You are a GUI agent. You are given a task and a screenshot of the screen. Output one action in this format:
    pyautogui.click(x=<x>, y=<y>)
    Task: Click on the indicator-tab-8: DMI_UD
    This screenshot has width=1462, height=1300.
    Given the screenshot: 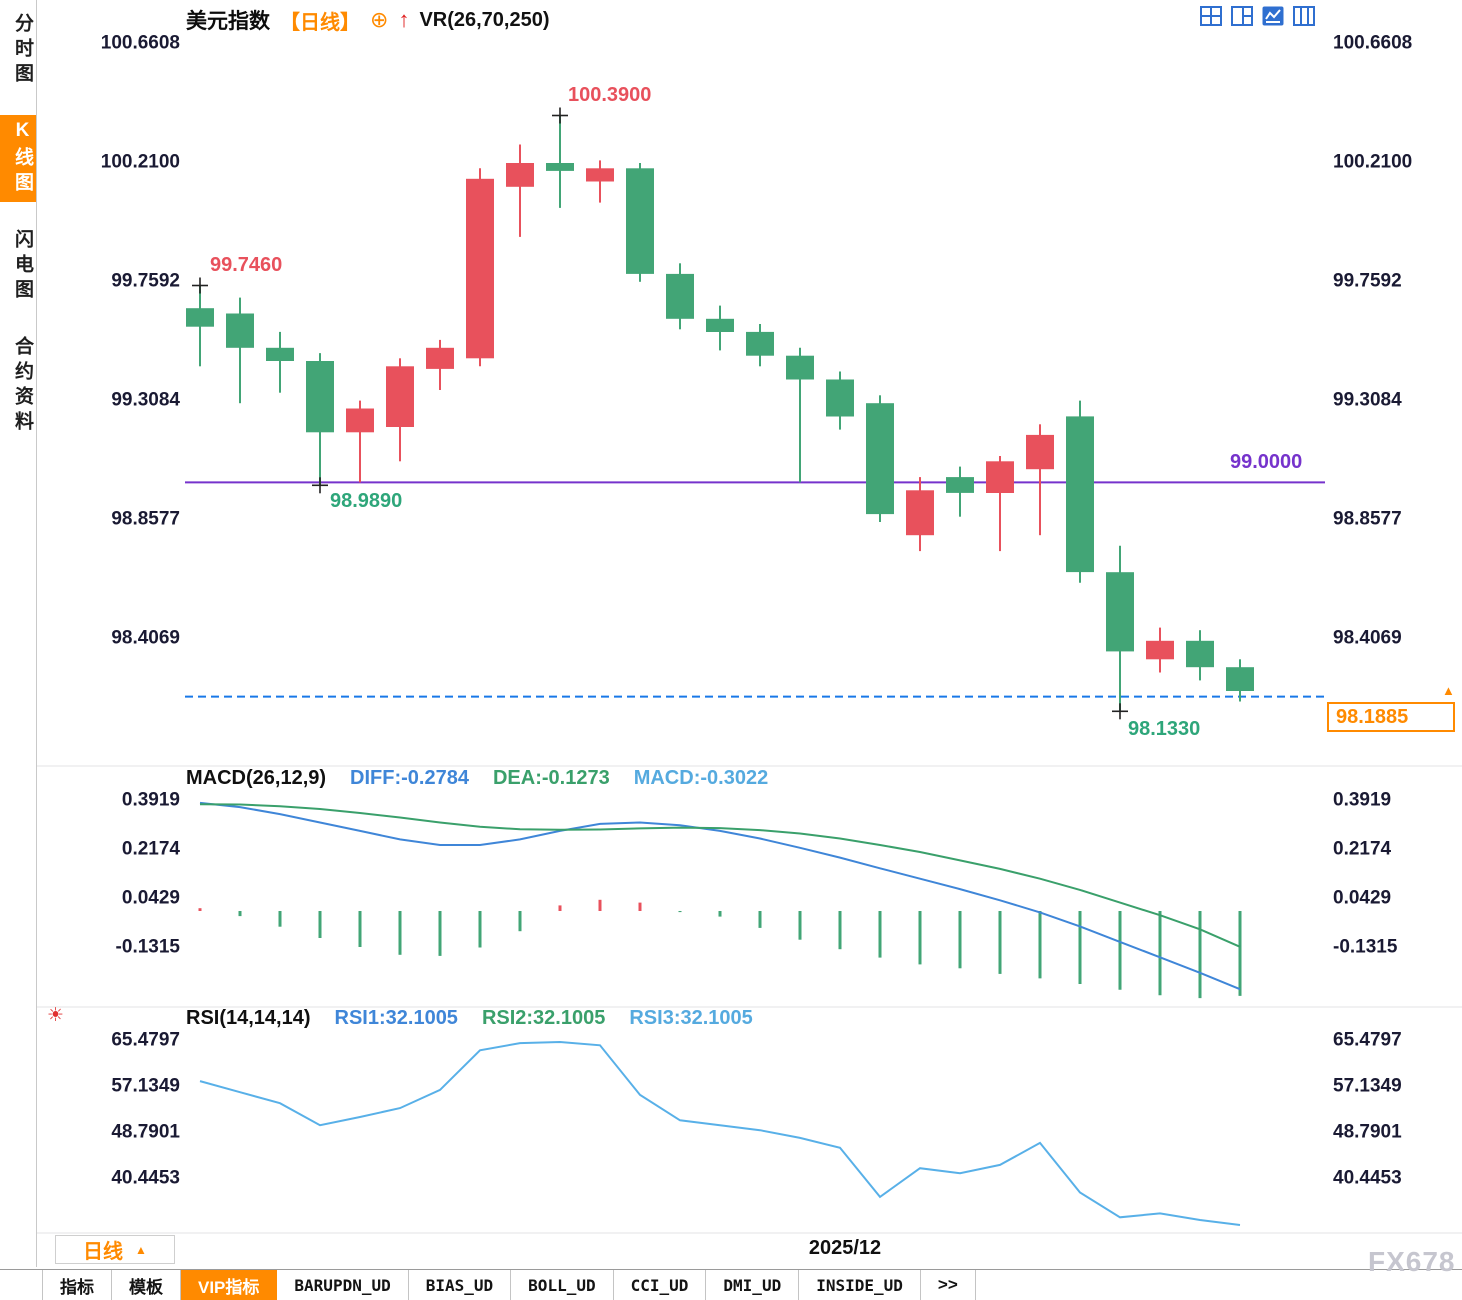 What is the action you would take?
    pyautogui.click(x=753, y=1285)
    